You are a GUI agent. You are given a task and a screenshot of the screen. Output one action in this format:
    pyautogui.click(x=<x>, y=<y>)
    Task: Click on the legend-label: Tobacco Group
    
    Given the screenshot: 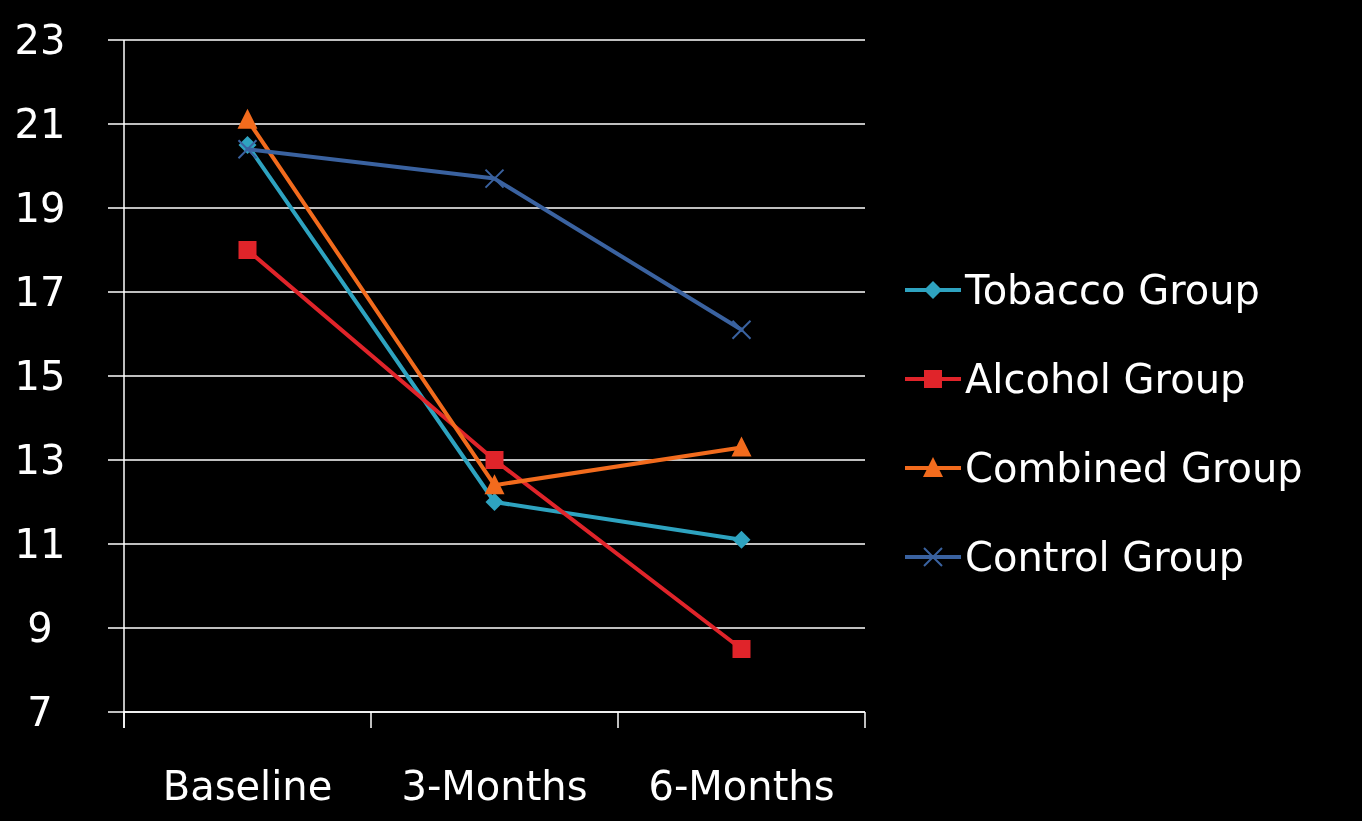 What is the action you would take?
    pyautogui.click(x=1112, y=290)
    